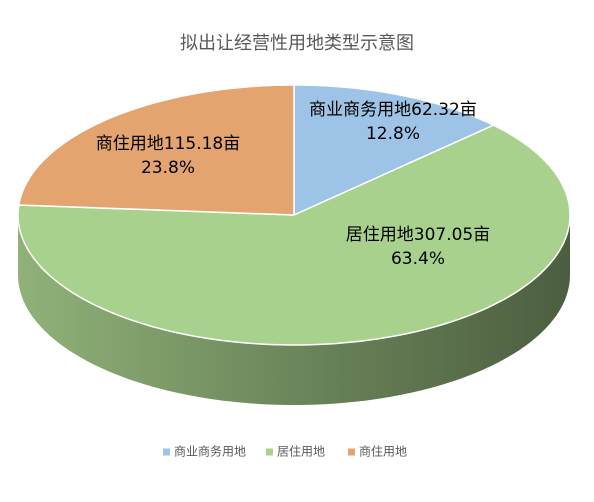 Image resolution: width=594 pixels, height=502 pixels. I want to click on data-label-percent: 23.8%, so click(168, 168).